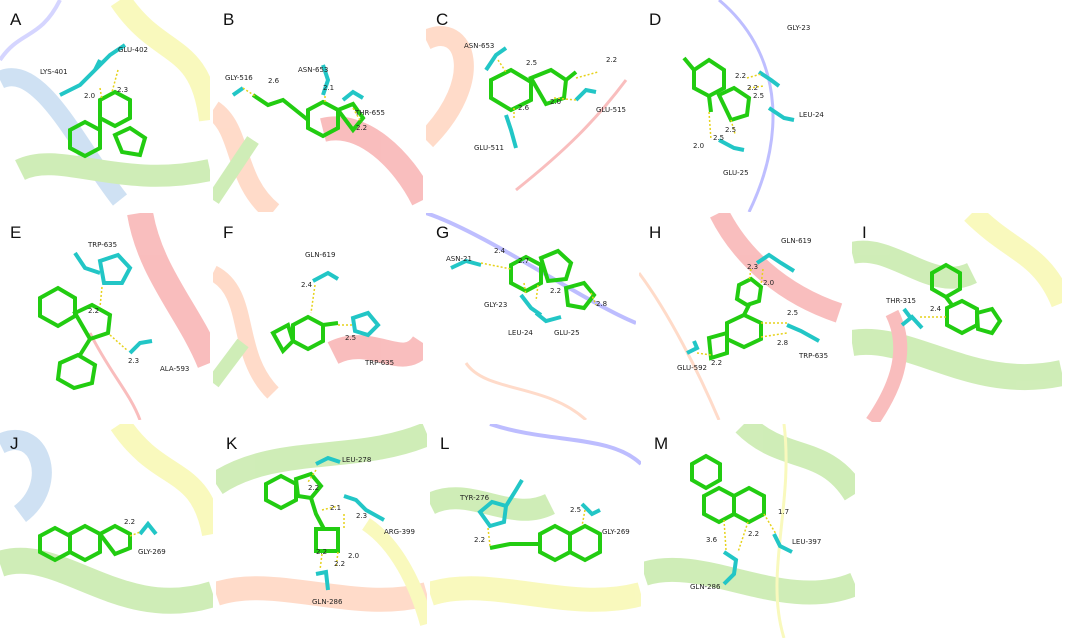  What do you see at coordinates (106, 519) in the screenshot?
I see `panel-j-scene: GLY-269 2.2` at bounding box center [106, 519].